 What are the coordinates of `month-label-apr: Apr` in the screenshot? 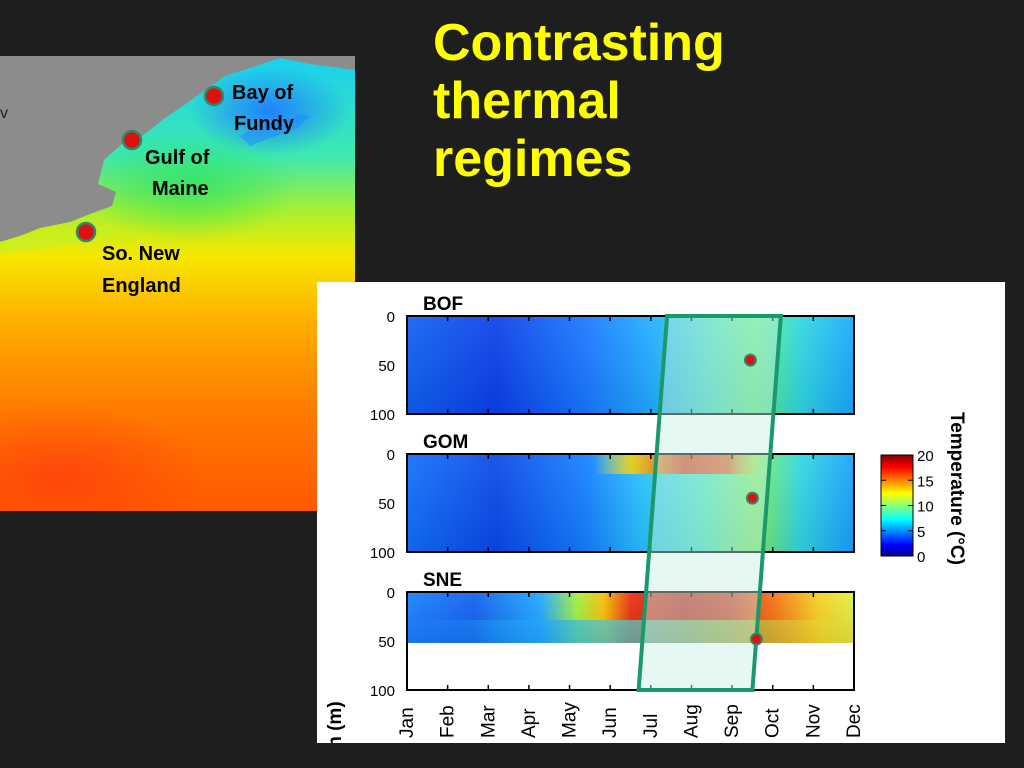 It's located at (529, 723).